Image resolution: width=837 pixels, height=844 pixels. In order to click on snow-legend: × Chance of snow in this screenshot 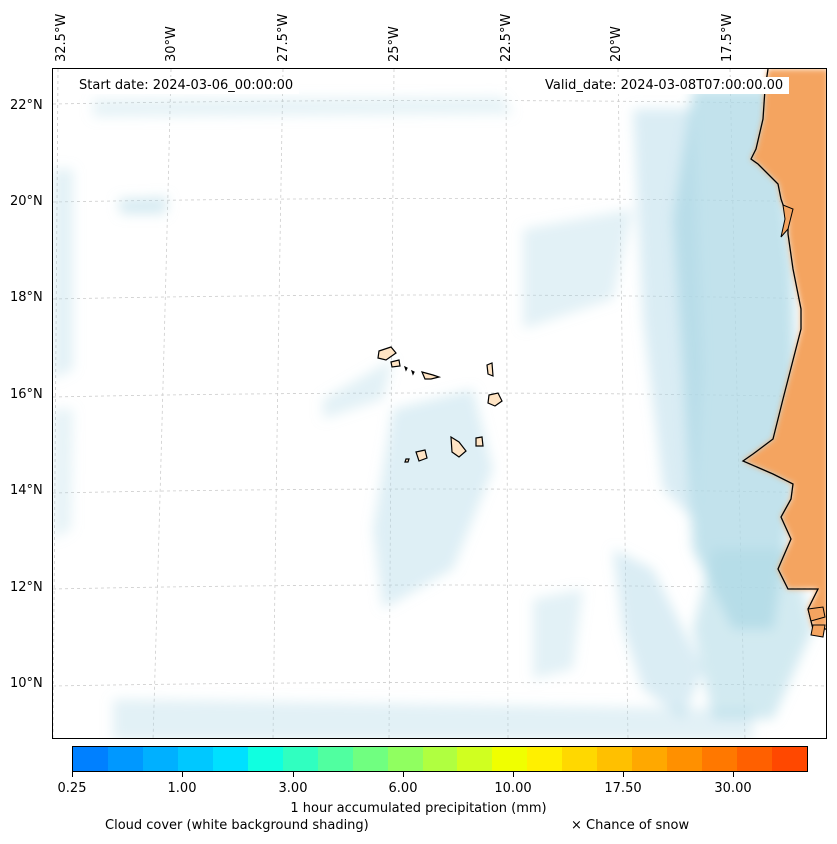, I will do `click(630, 825)`.